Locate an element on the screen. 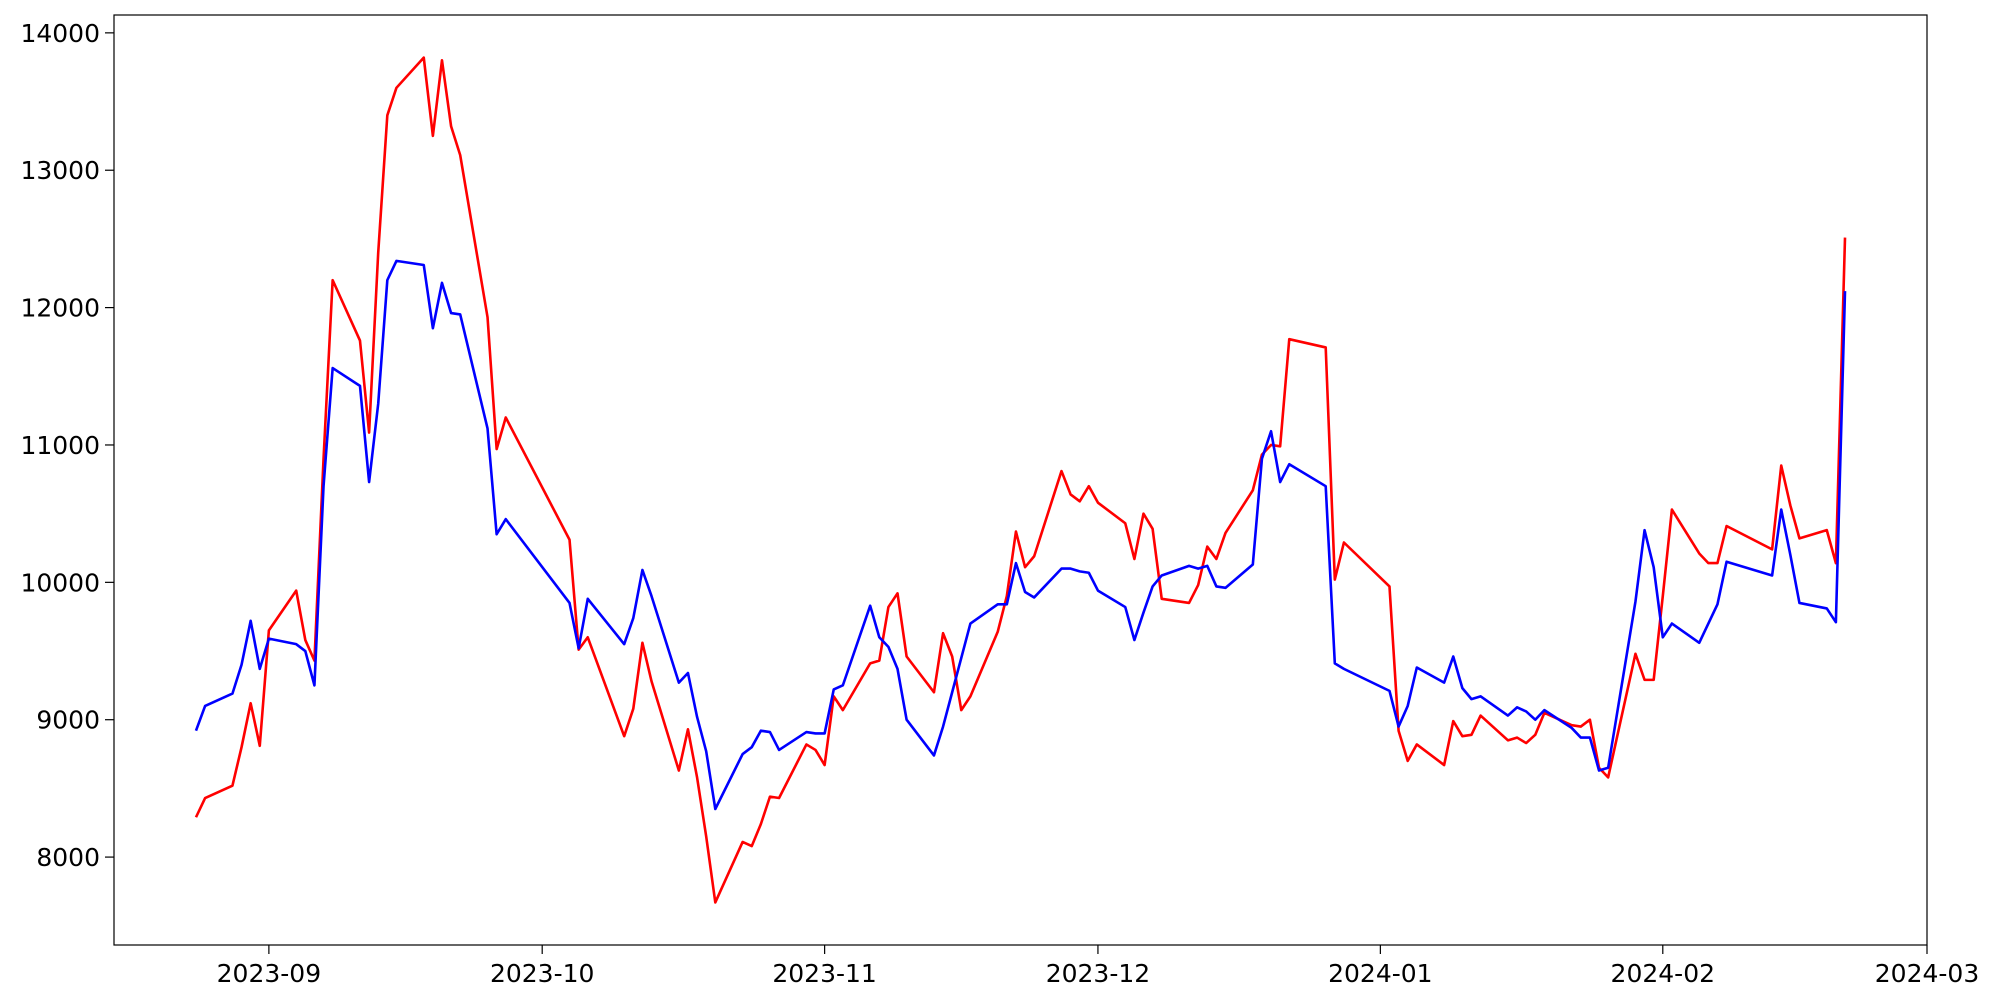 This screenshot has width=2000, height=1004. y-tick-label: 10000 is located at coordinates (60, 582).